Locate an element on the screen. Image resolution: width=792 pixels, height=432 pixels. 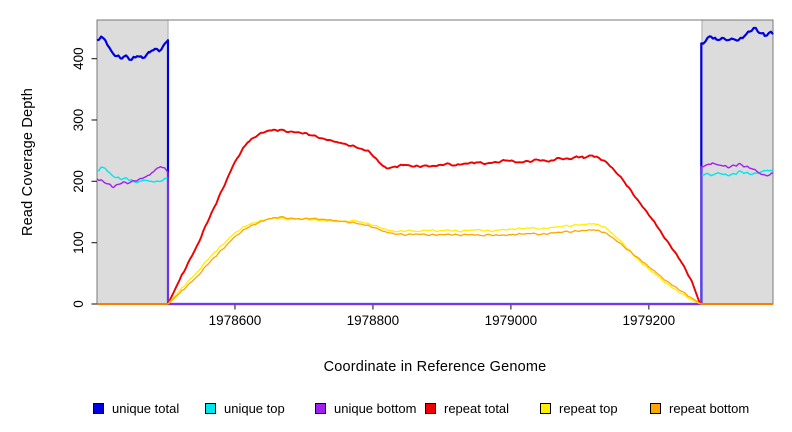
y-tick-label: 400 is located at coordinates (78, 58).